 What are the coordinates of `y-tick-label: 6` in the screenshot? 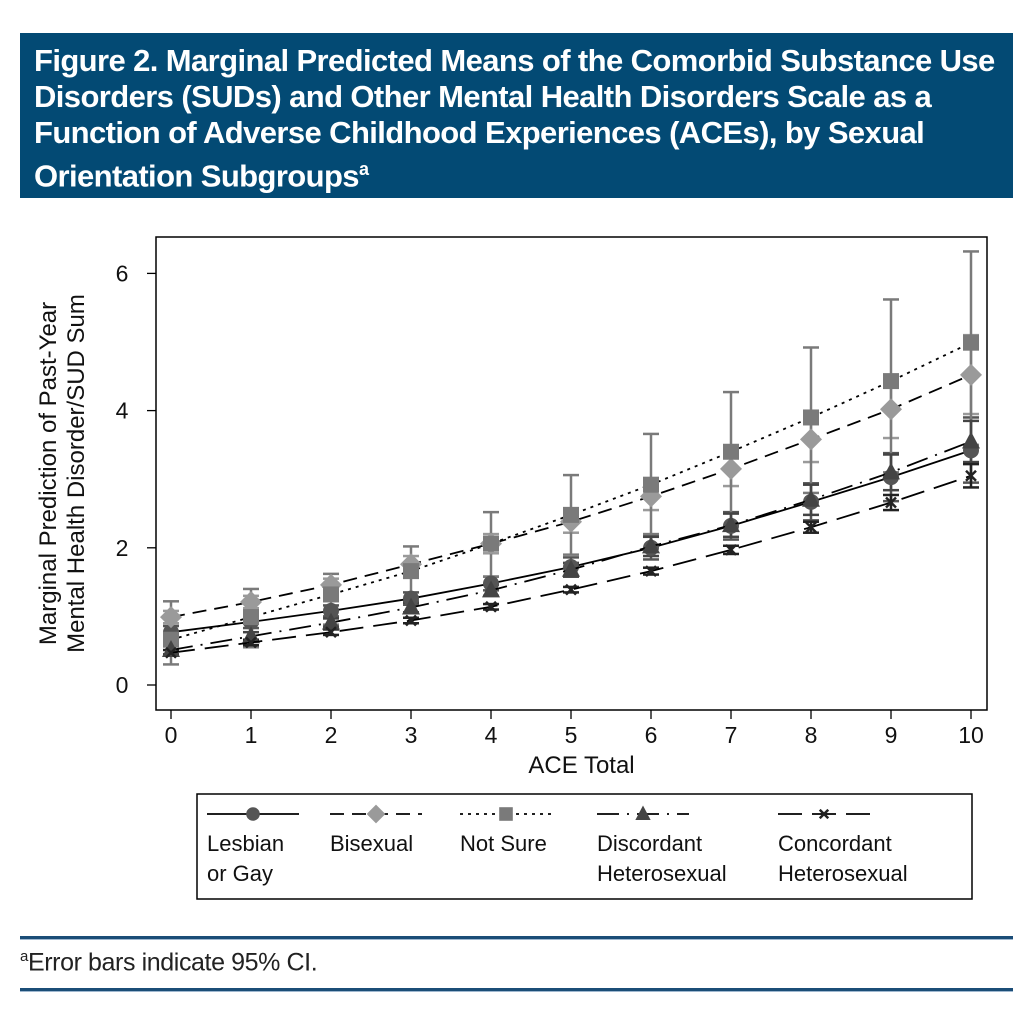 It's located at (122, 273).